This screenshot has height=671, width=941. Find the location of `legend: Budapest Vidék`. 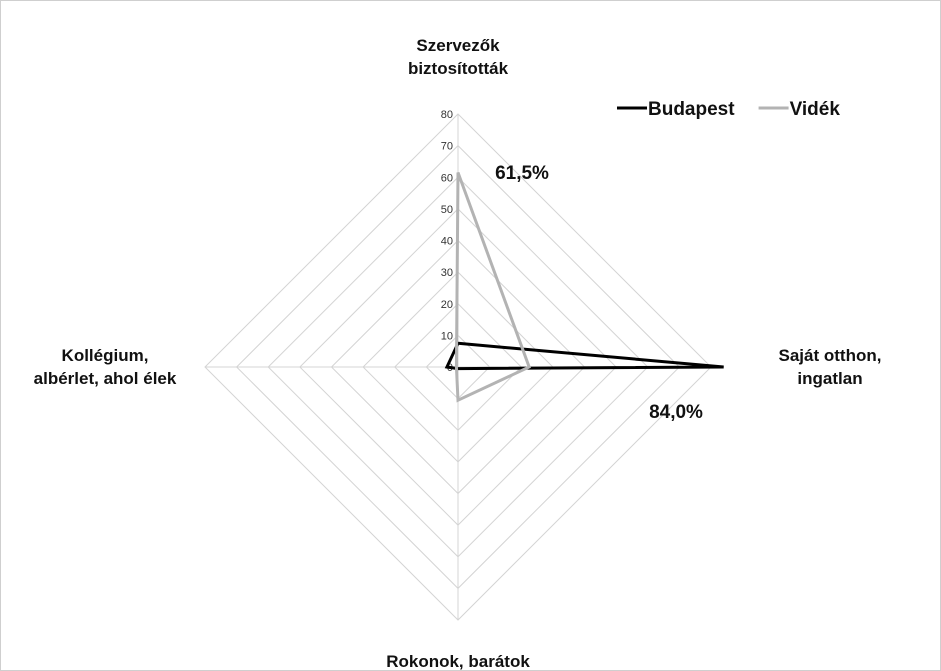

legend: Budapest Vidék is located at coordinates (728, 109).